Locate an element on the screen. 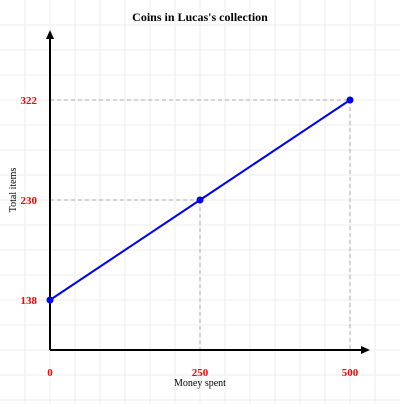 The height and width of the screenshot is (404, 400). y-axis-label: Total items is located at coordinates (13, 190).